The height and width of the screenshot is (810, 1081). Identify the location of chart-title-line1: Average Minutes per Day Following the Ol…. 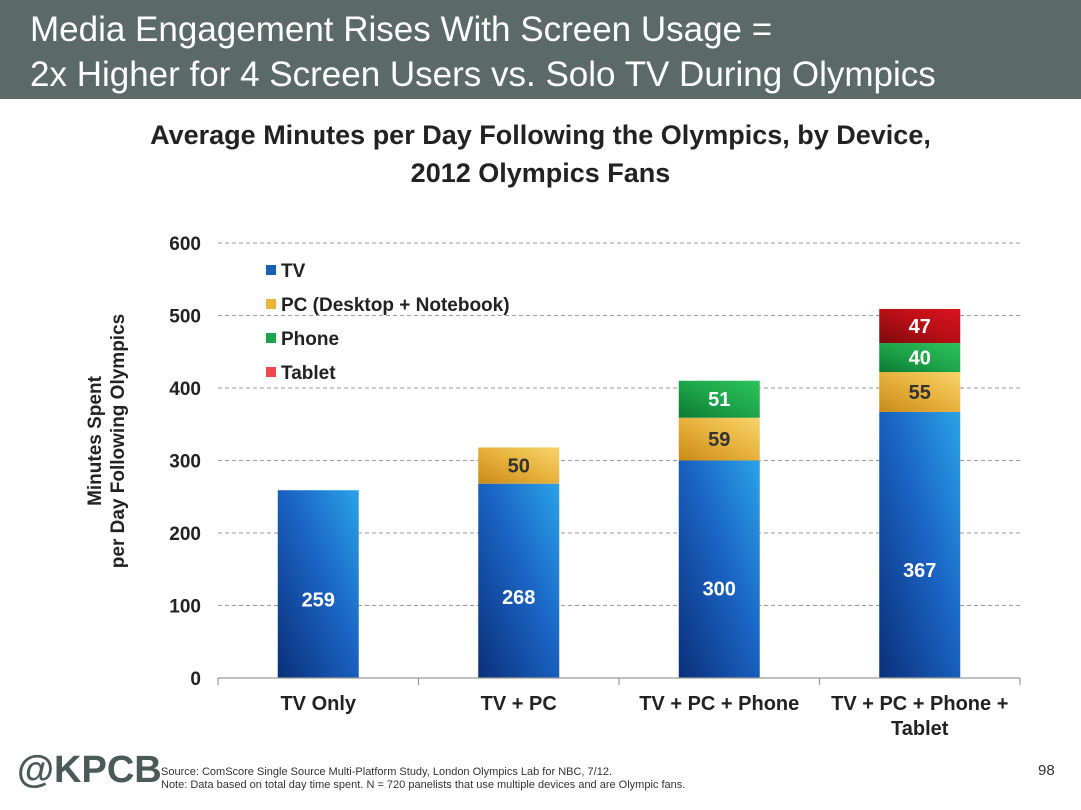
(540, 135).